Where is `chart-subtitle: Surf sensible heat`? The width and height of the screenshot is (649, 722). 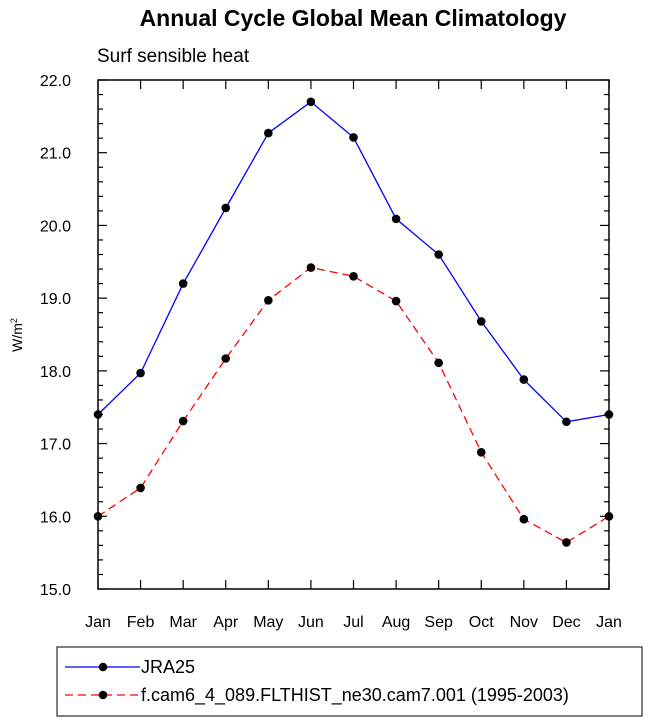 chart-subtitle: Surf sensible heat is located at coordinates (173, 56).